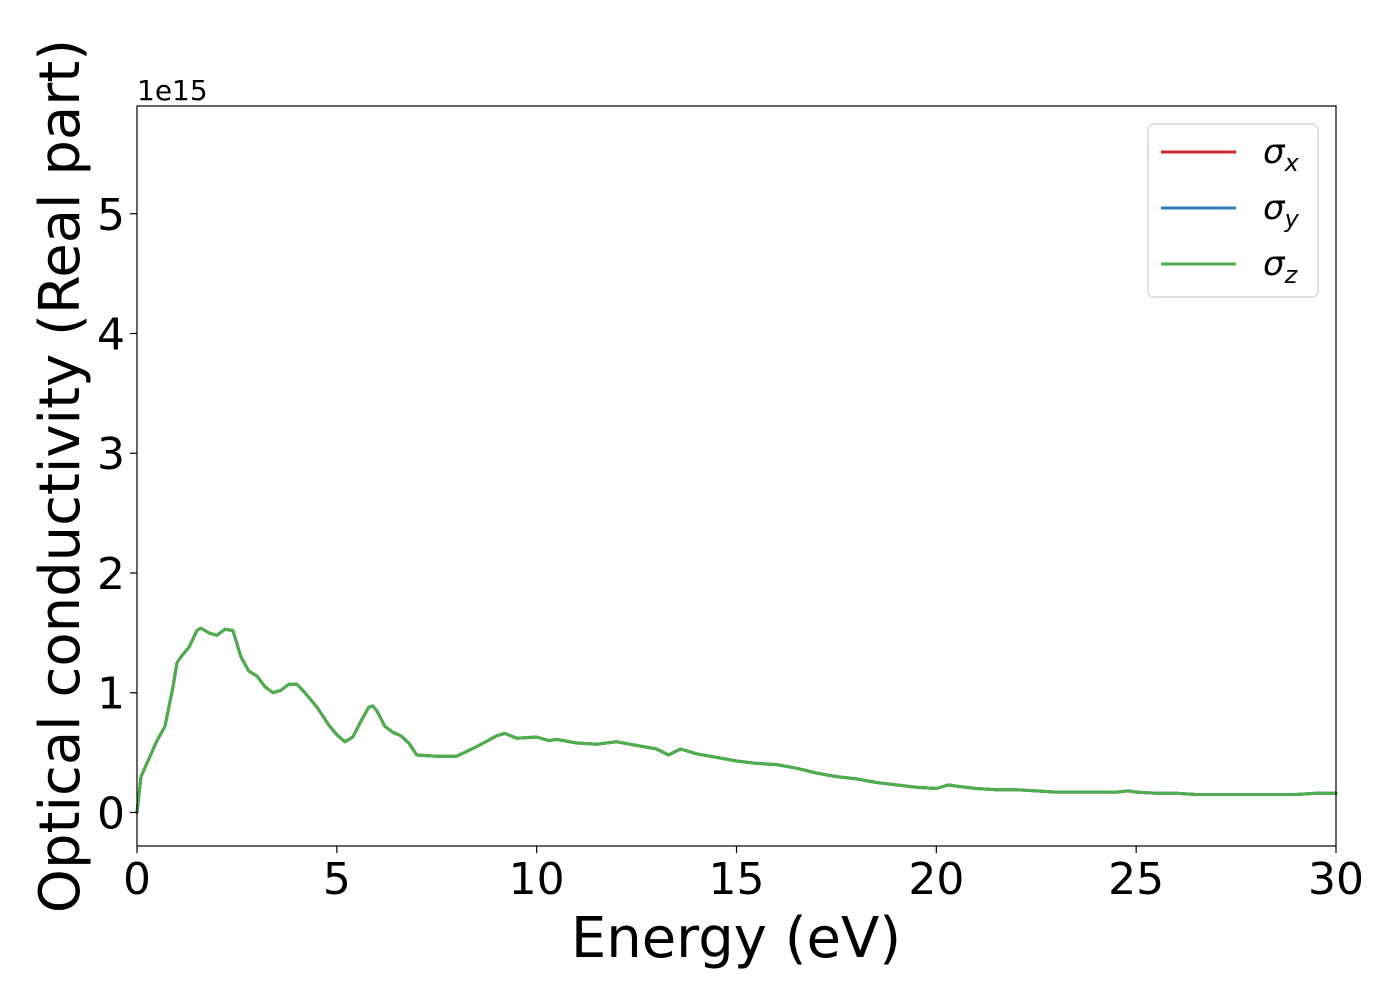 Image resolution: width=1400 pixels, height=1000 pixels. What do you see at coordinates (737, 879) in the screenshot?
I see `x-tick-label: 15` at bounding box center [737, 879].